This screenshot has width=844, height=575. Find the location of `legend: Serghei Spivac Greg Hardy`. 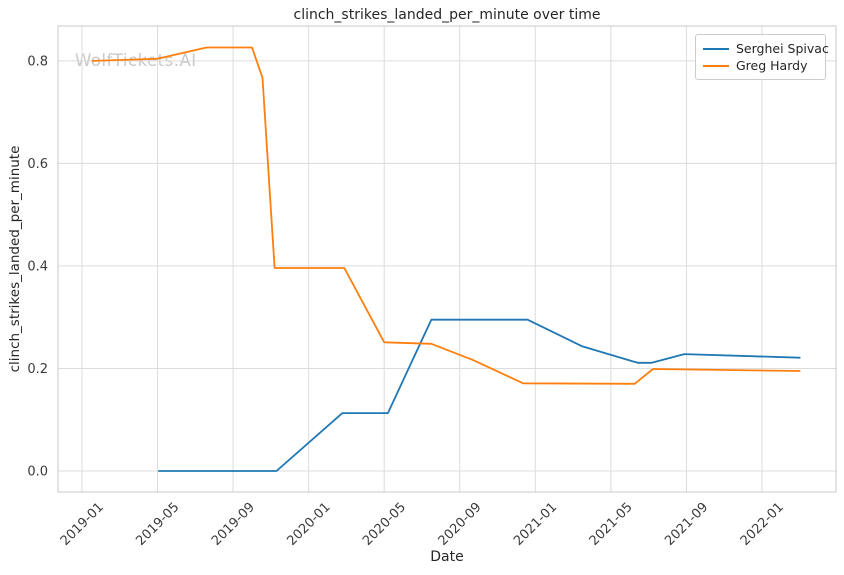

legend: Serghei Spivac Greg Hardy is located at coordinates (762, 57).